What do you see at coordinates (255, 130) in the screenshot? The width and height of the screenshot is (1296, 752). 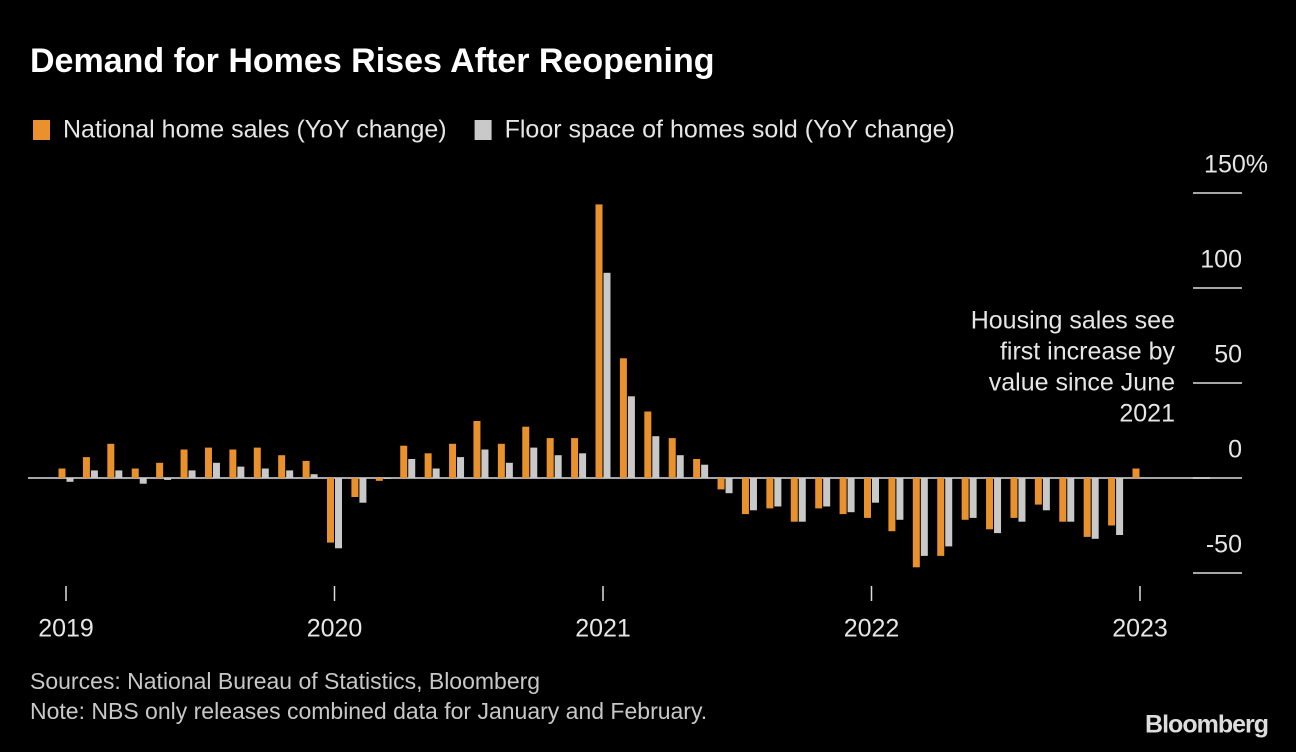 I see `legend-label: National home sales (YoY change)` at bounding box center [255, 130].